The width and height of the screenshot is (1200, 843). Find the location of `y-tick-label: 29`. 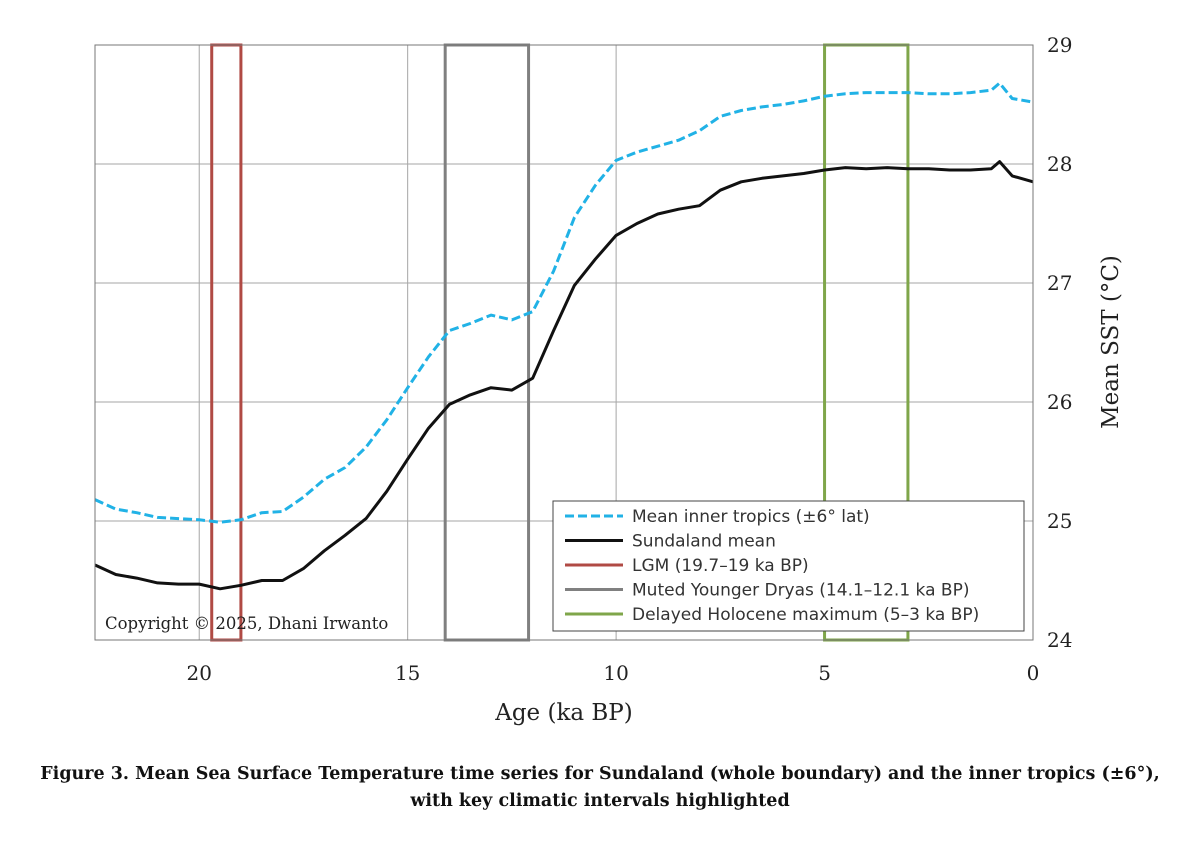

y-tick-label: 29 is located at coordinates (1059, 45).